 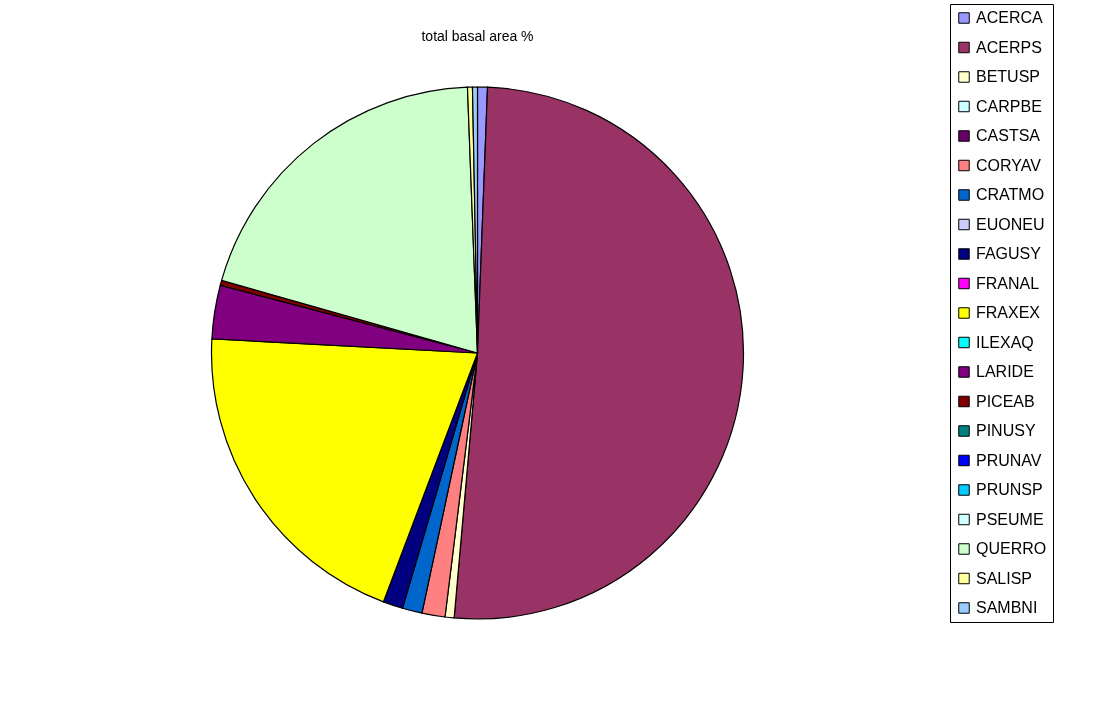 I want to click on legend-label: FRANAL, so click(x=1008, y=283).